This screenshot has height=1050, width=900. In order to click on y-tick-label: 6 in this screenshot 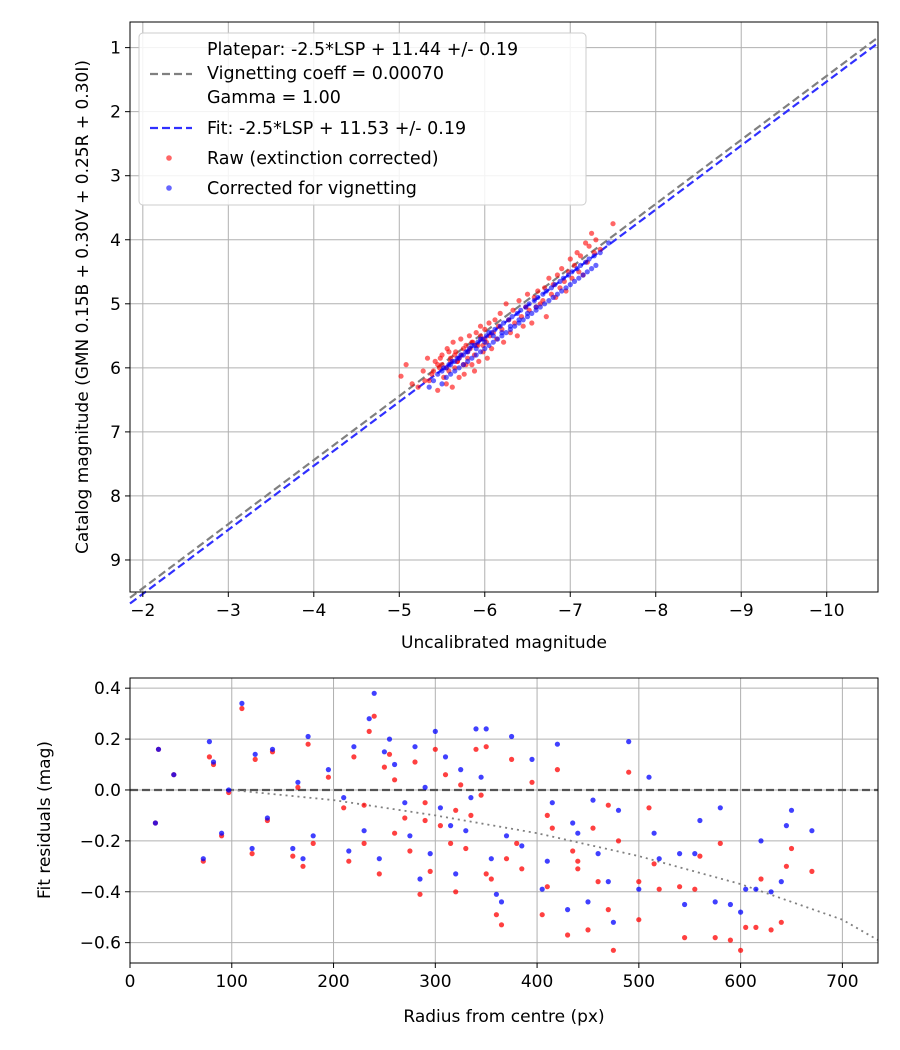, I will do `click(115, 369)`.